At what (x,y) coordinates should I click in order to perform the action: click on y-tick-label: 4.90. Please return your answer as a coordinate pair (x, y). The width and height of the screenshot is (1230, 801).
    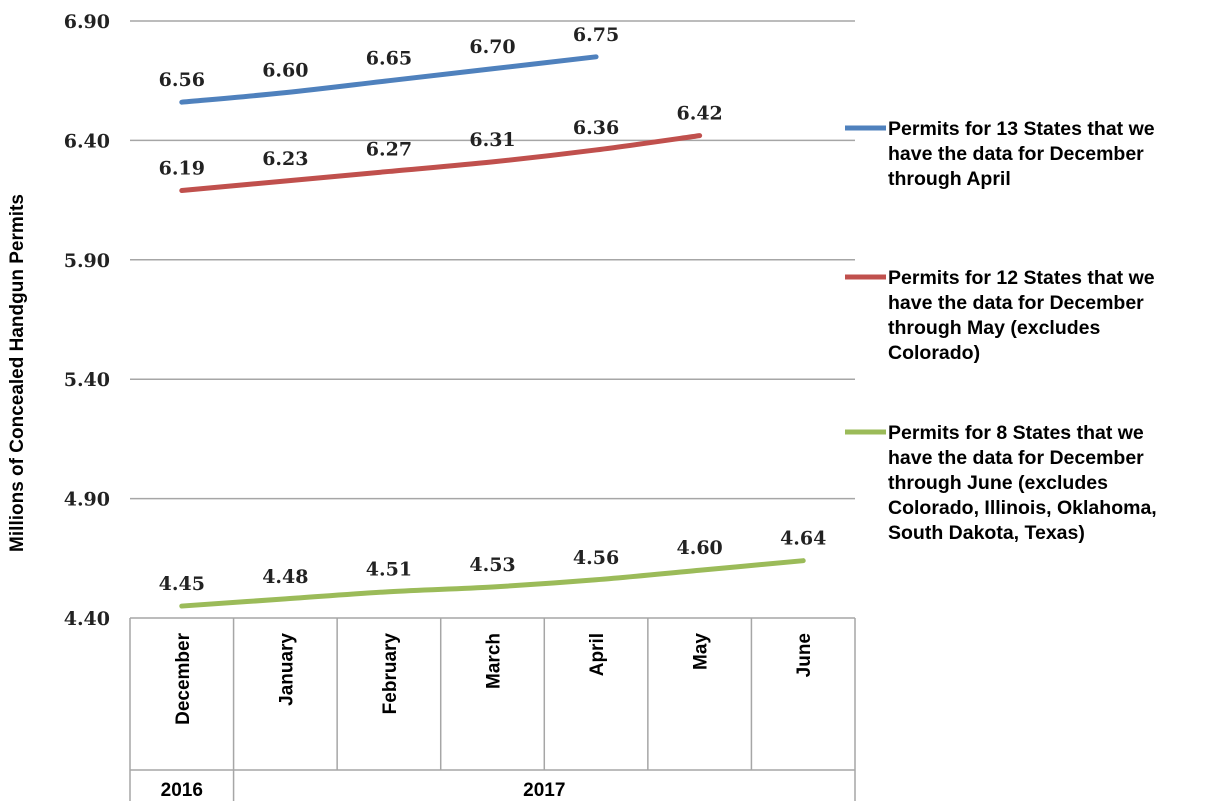
    Looking at the image, I should click on (87, 500).